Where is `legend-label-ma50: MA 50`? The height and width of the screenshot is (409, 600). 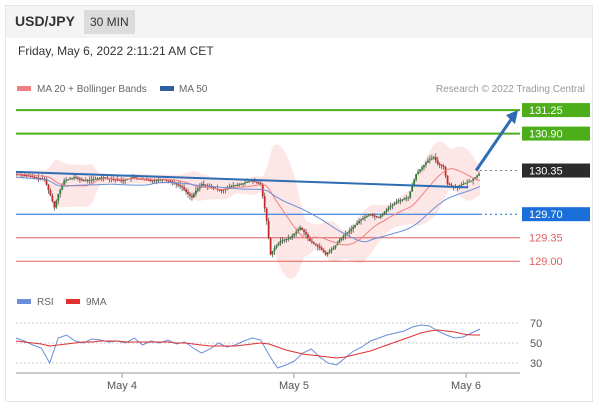
legend-label-ma50: MA 50 is located at coordinates (193, 89).